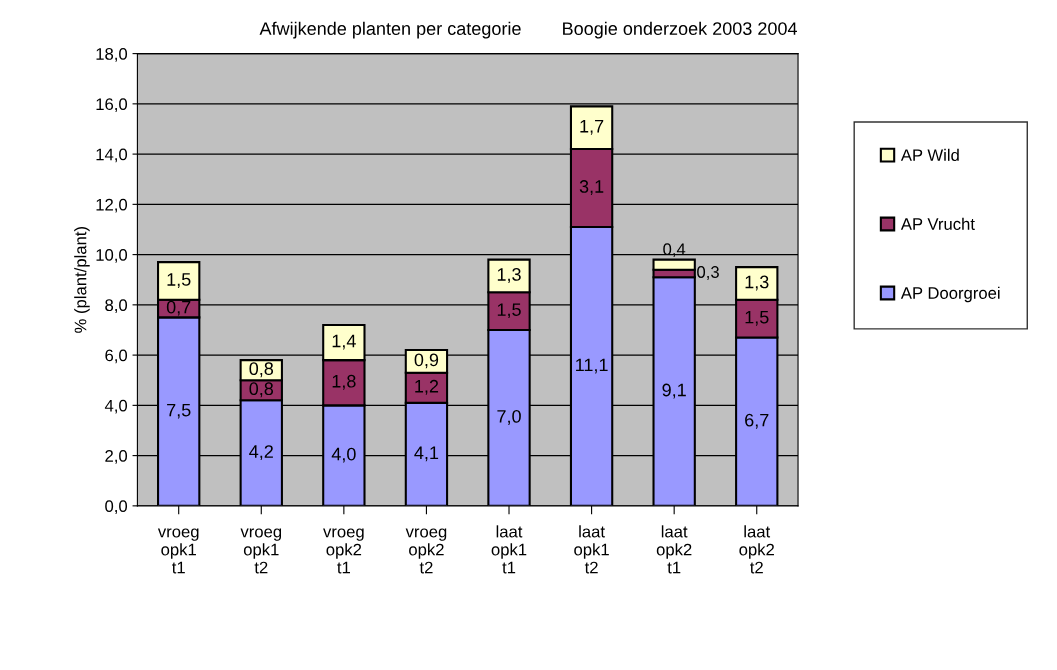 This screenshot has width=1057, height=670. I want to click on data-label: 11,1, so click(592, 366).